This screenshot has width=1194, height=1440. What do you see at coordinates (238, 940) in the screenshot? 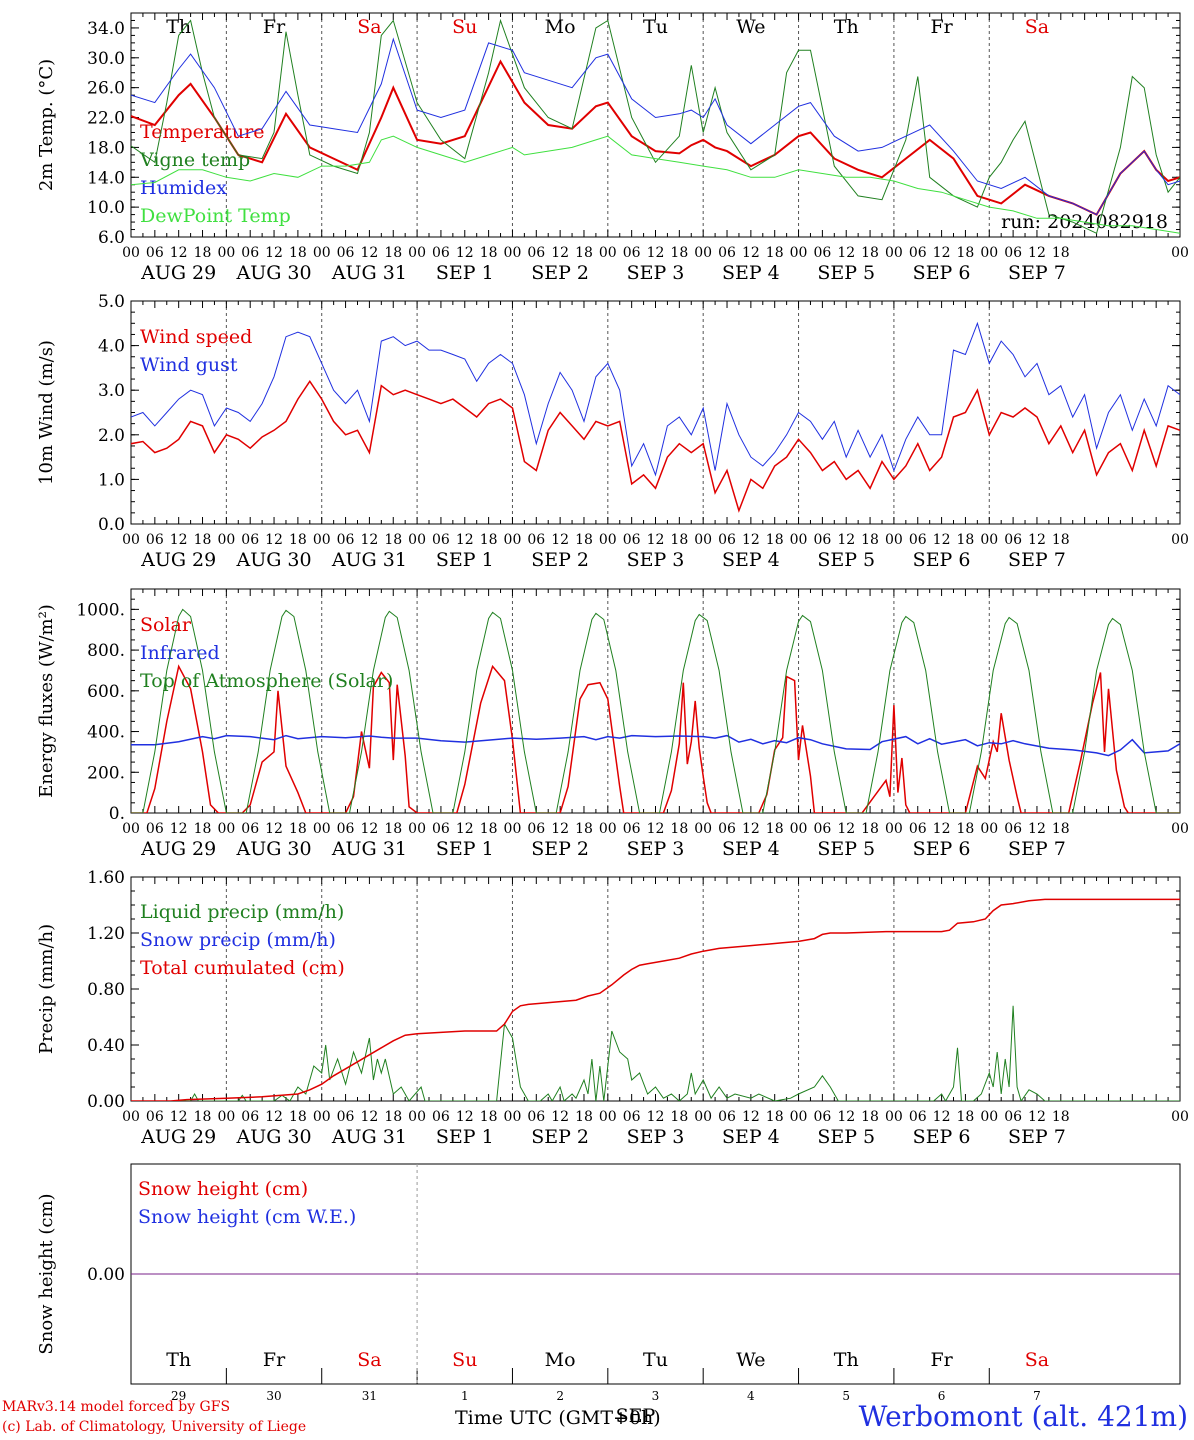
I see `legend-entry: Snow precip (mm/h)` at bounding box center [238, 940].